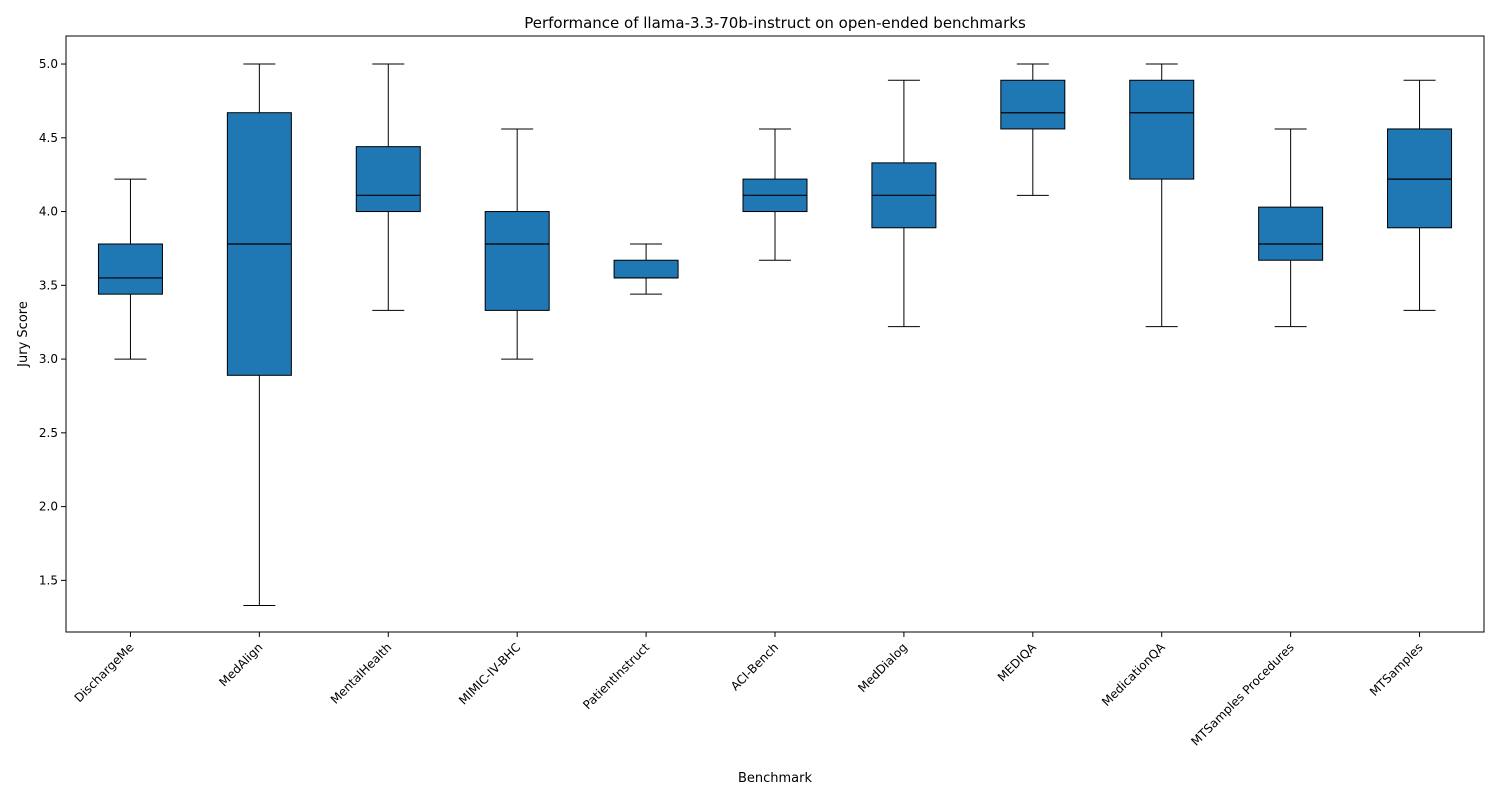 The image size is (1500, 800). Describe the element at coordinates (48, 285) in the screenshot. I see `y-tick-label: 3.5` at that location.